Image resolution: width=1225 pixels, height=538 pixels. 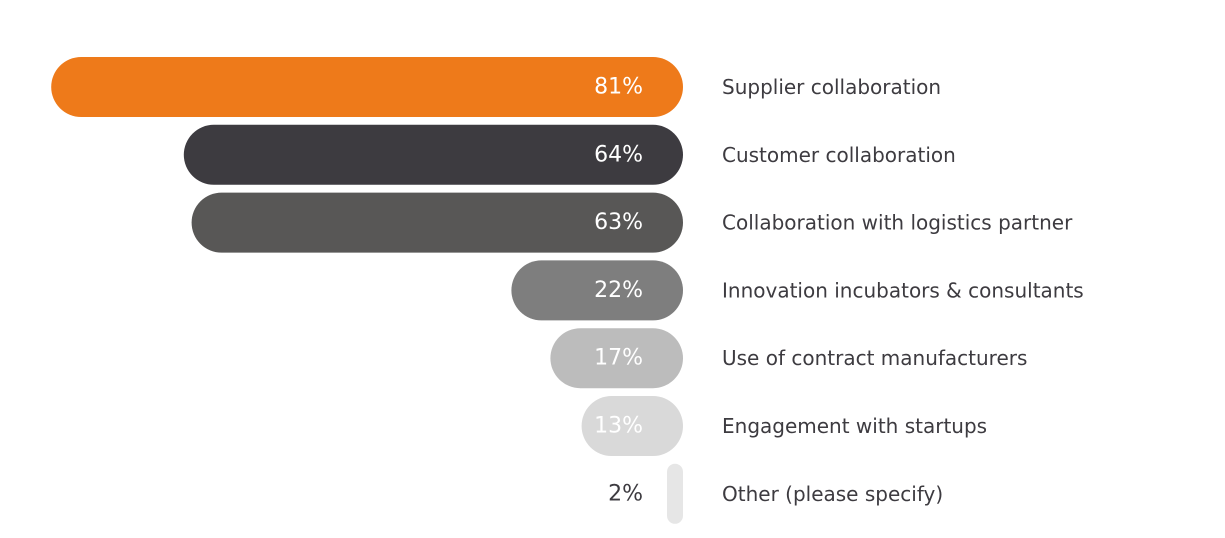 I want to click on bar-value-label: 17%, so click(x=618, y=358).